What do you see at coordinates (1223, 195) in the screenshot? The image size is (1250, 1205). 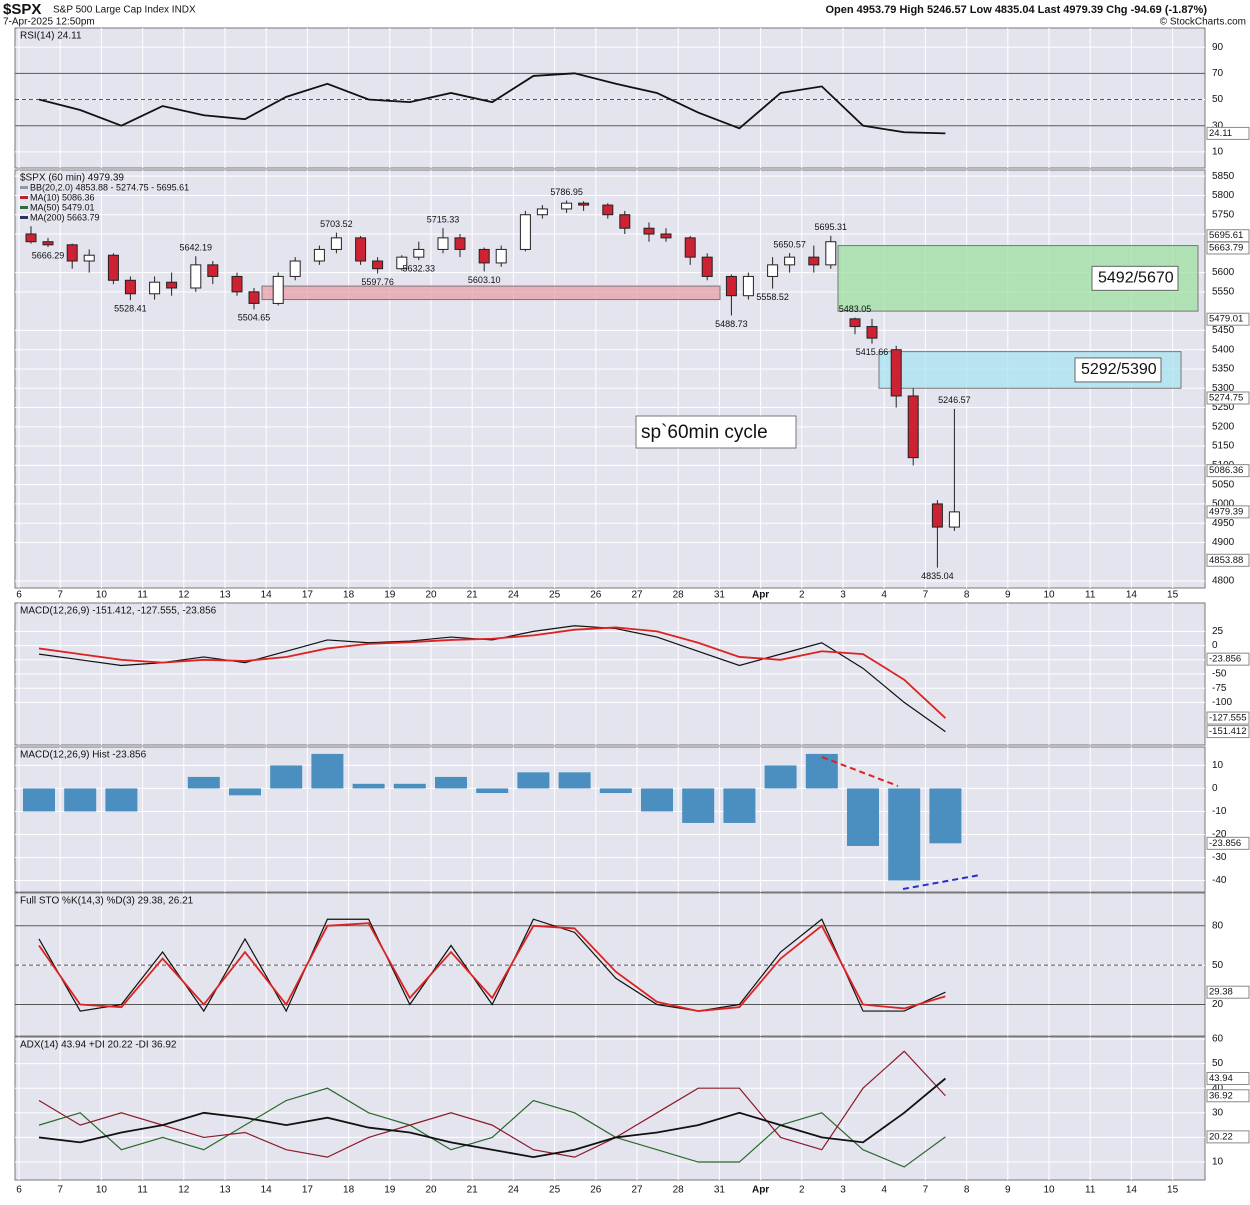 I see `y-tick-label: 5800` at bounding box center [1223, 195].